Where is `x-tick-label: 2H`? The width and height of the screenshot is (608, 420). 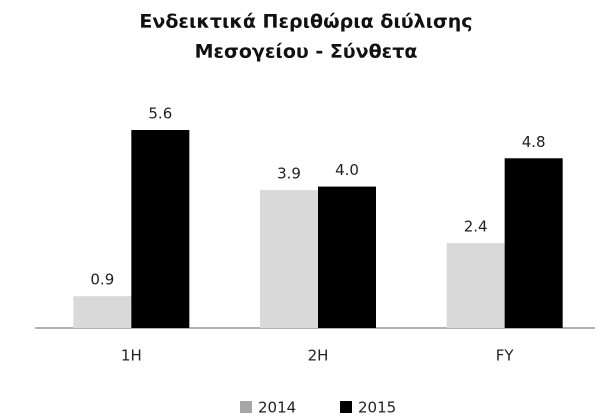 x-tick-label: 2H is located at coordinates (318, 356).